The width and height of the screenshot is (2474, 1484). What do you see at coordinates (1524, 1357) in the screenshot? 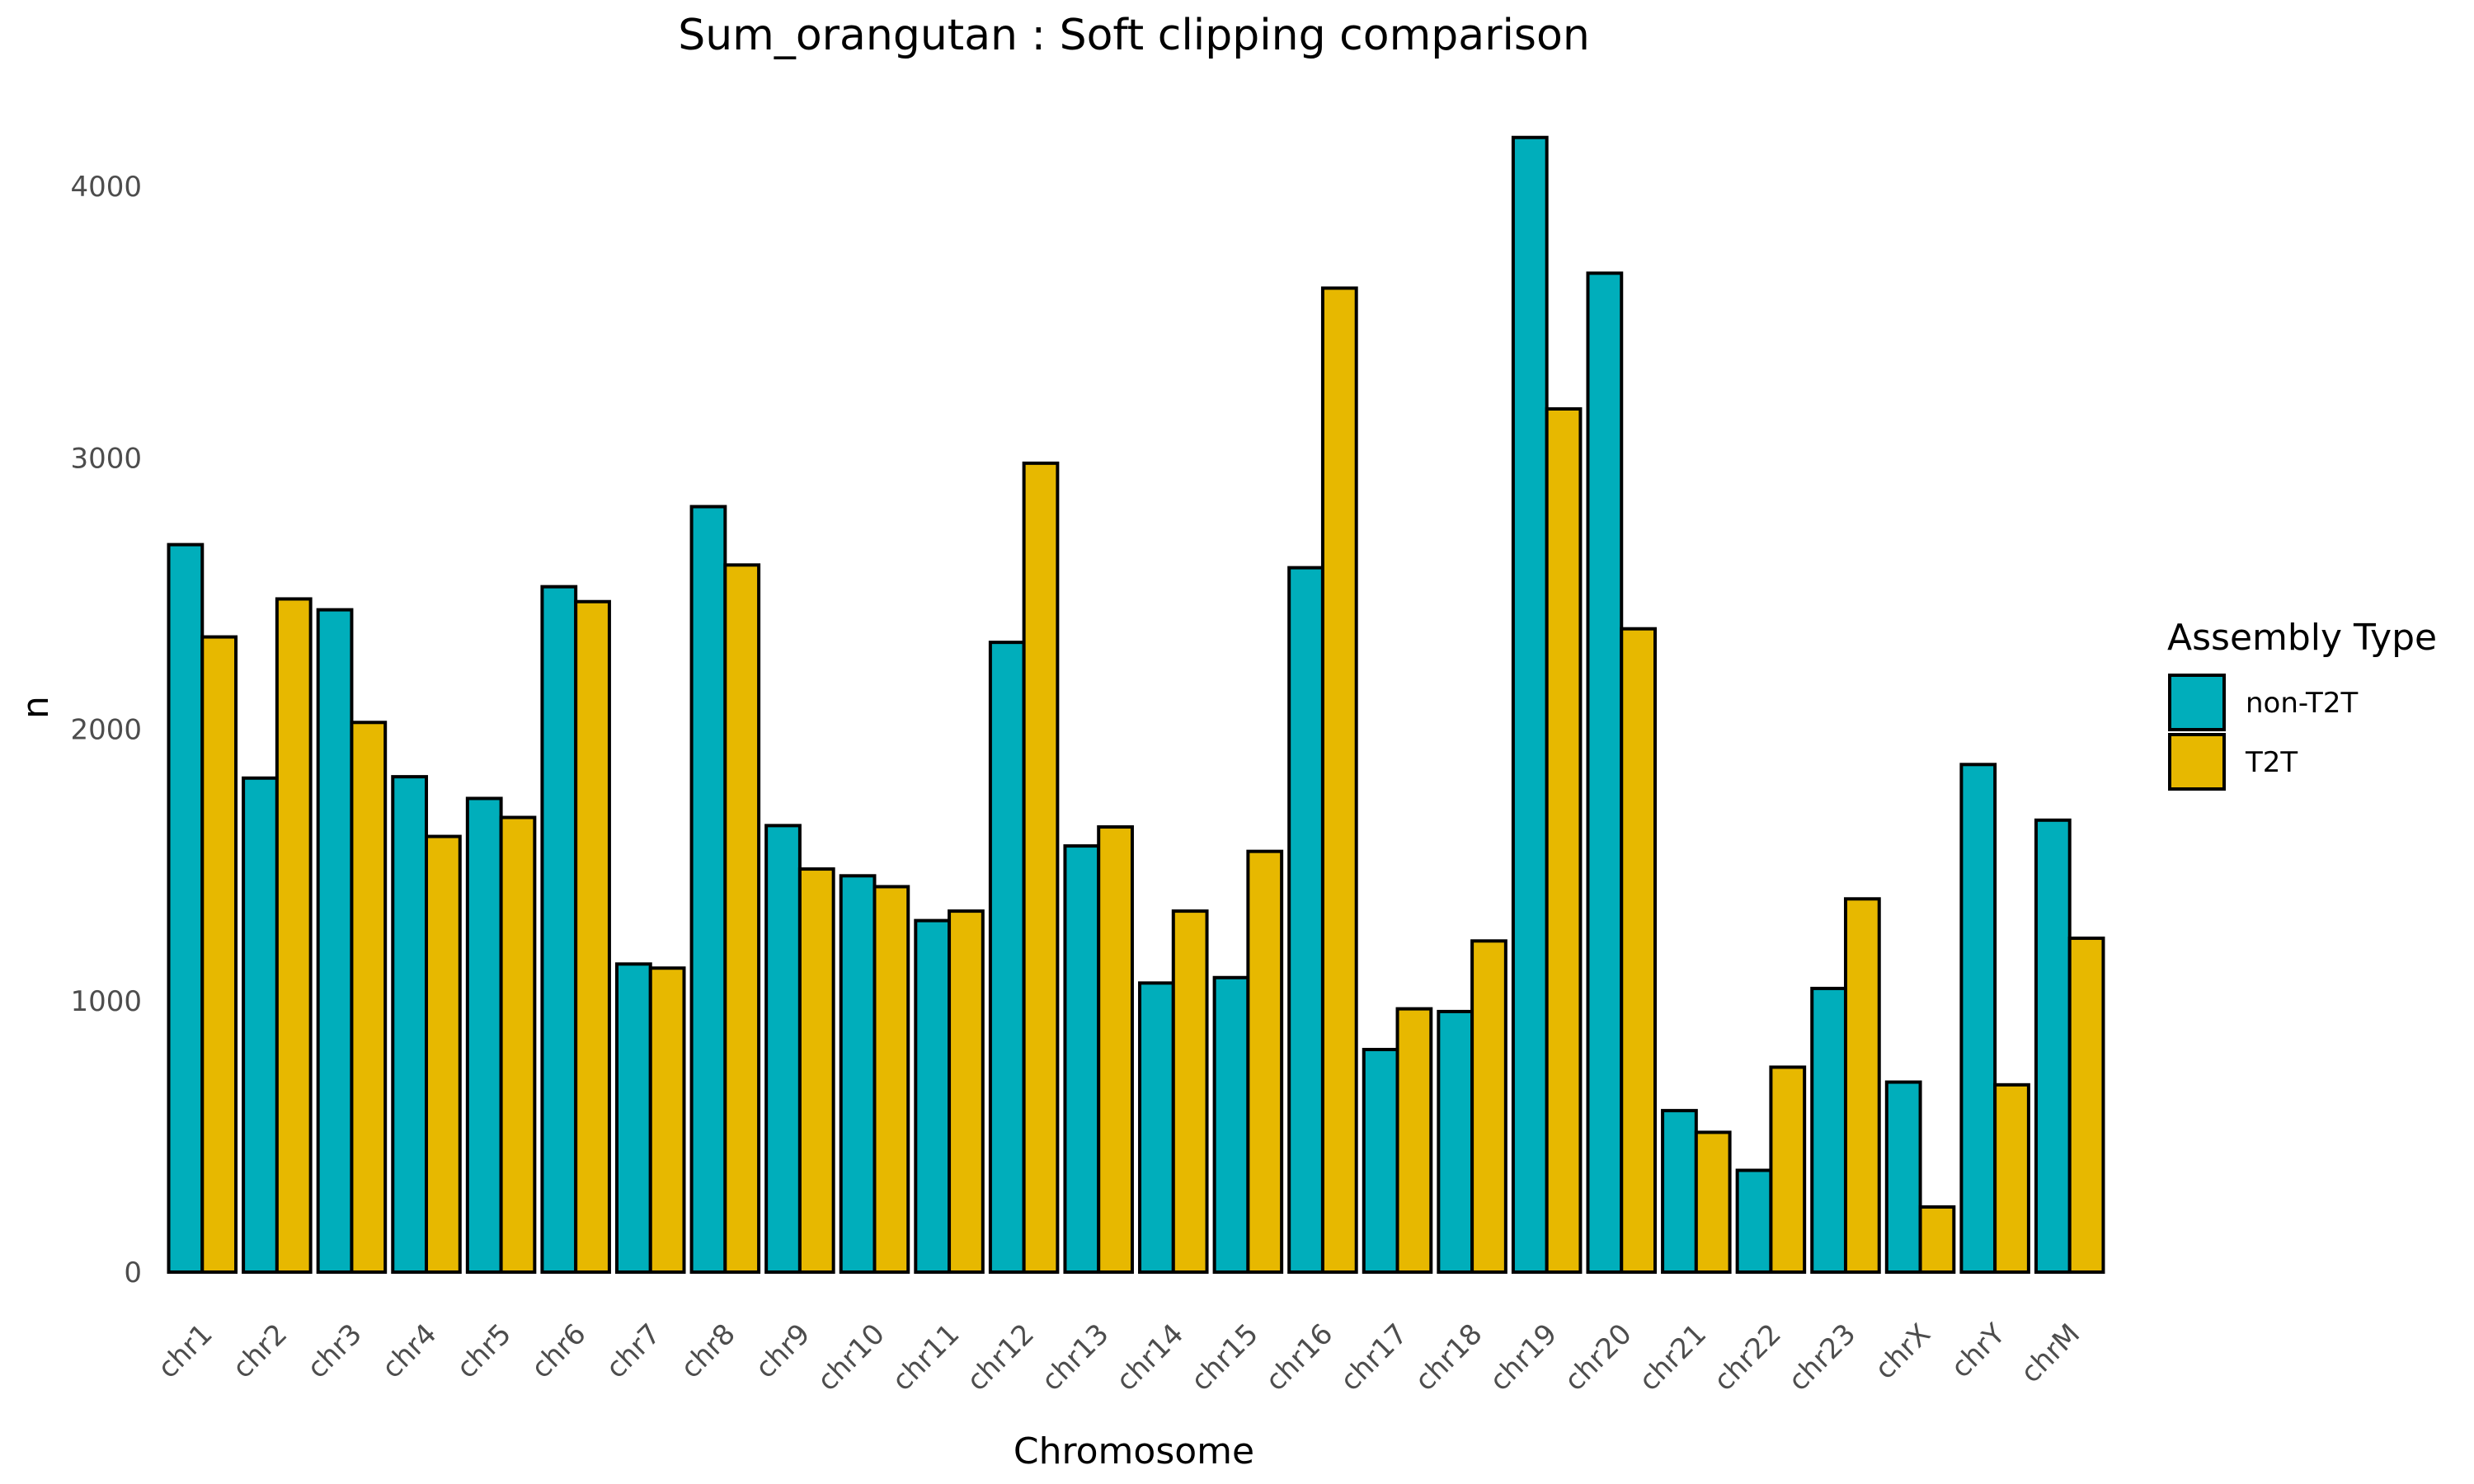
I see `x-tick-label-chr19: chr19` at bounding box center [1524, 1357].